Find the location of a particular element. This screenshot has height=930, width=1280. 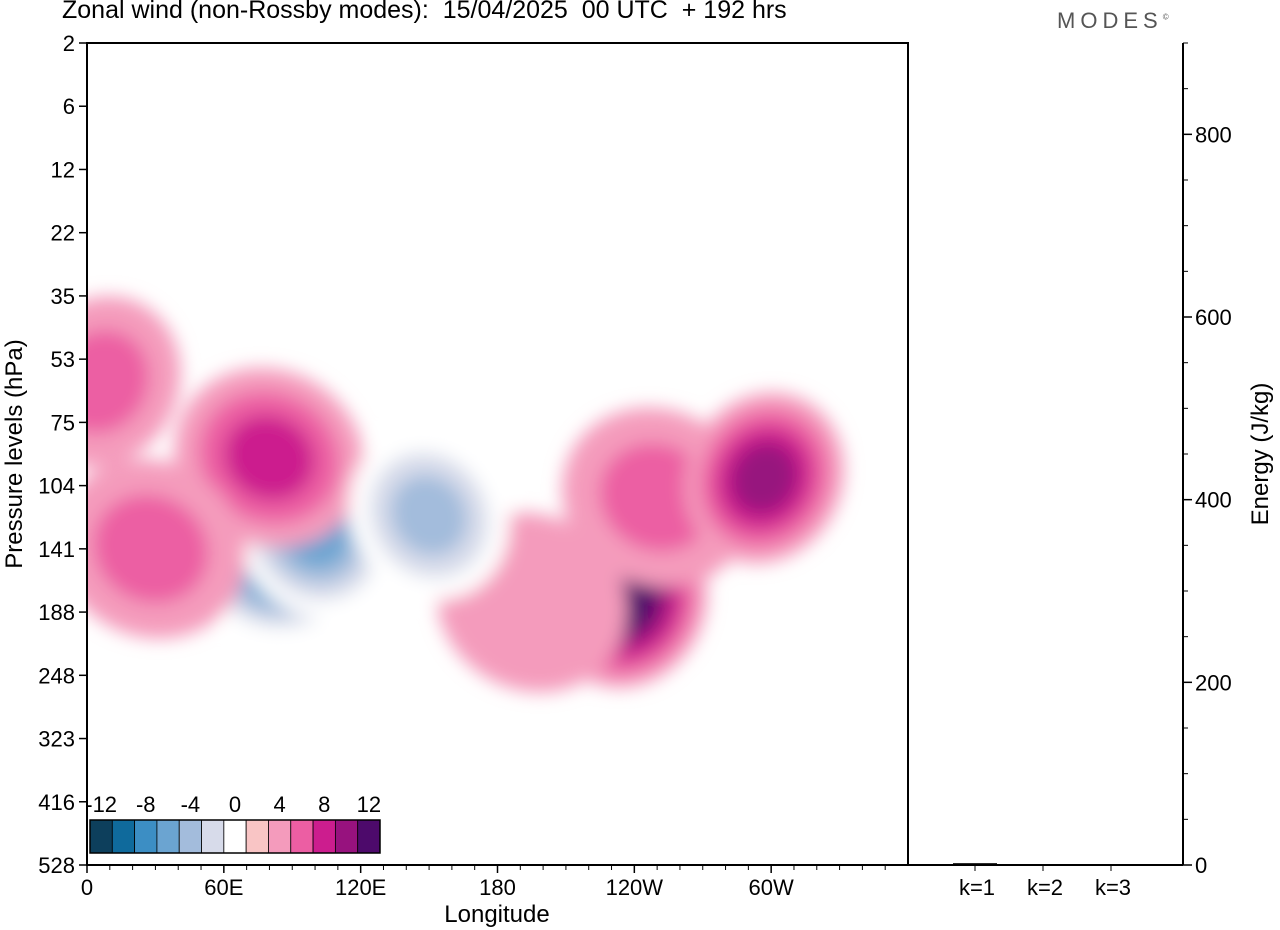

energy-tick-label: 200 is located at coordinates (1213, 682).